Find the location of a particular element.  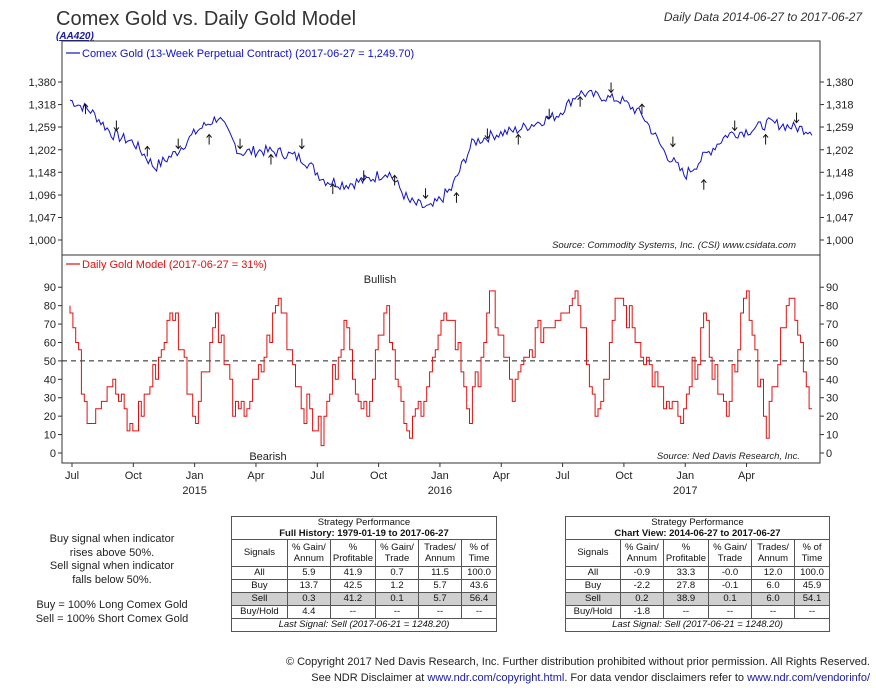

cell: -2.2 is located at coordinates (641, 586).